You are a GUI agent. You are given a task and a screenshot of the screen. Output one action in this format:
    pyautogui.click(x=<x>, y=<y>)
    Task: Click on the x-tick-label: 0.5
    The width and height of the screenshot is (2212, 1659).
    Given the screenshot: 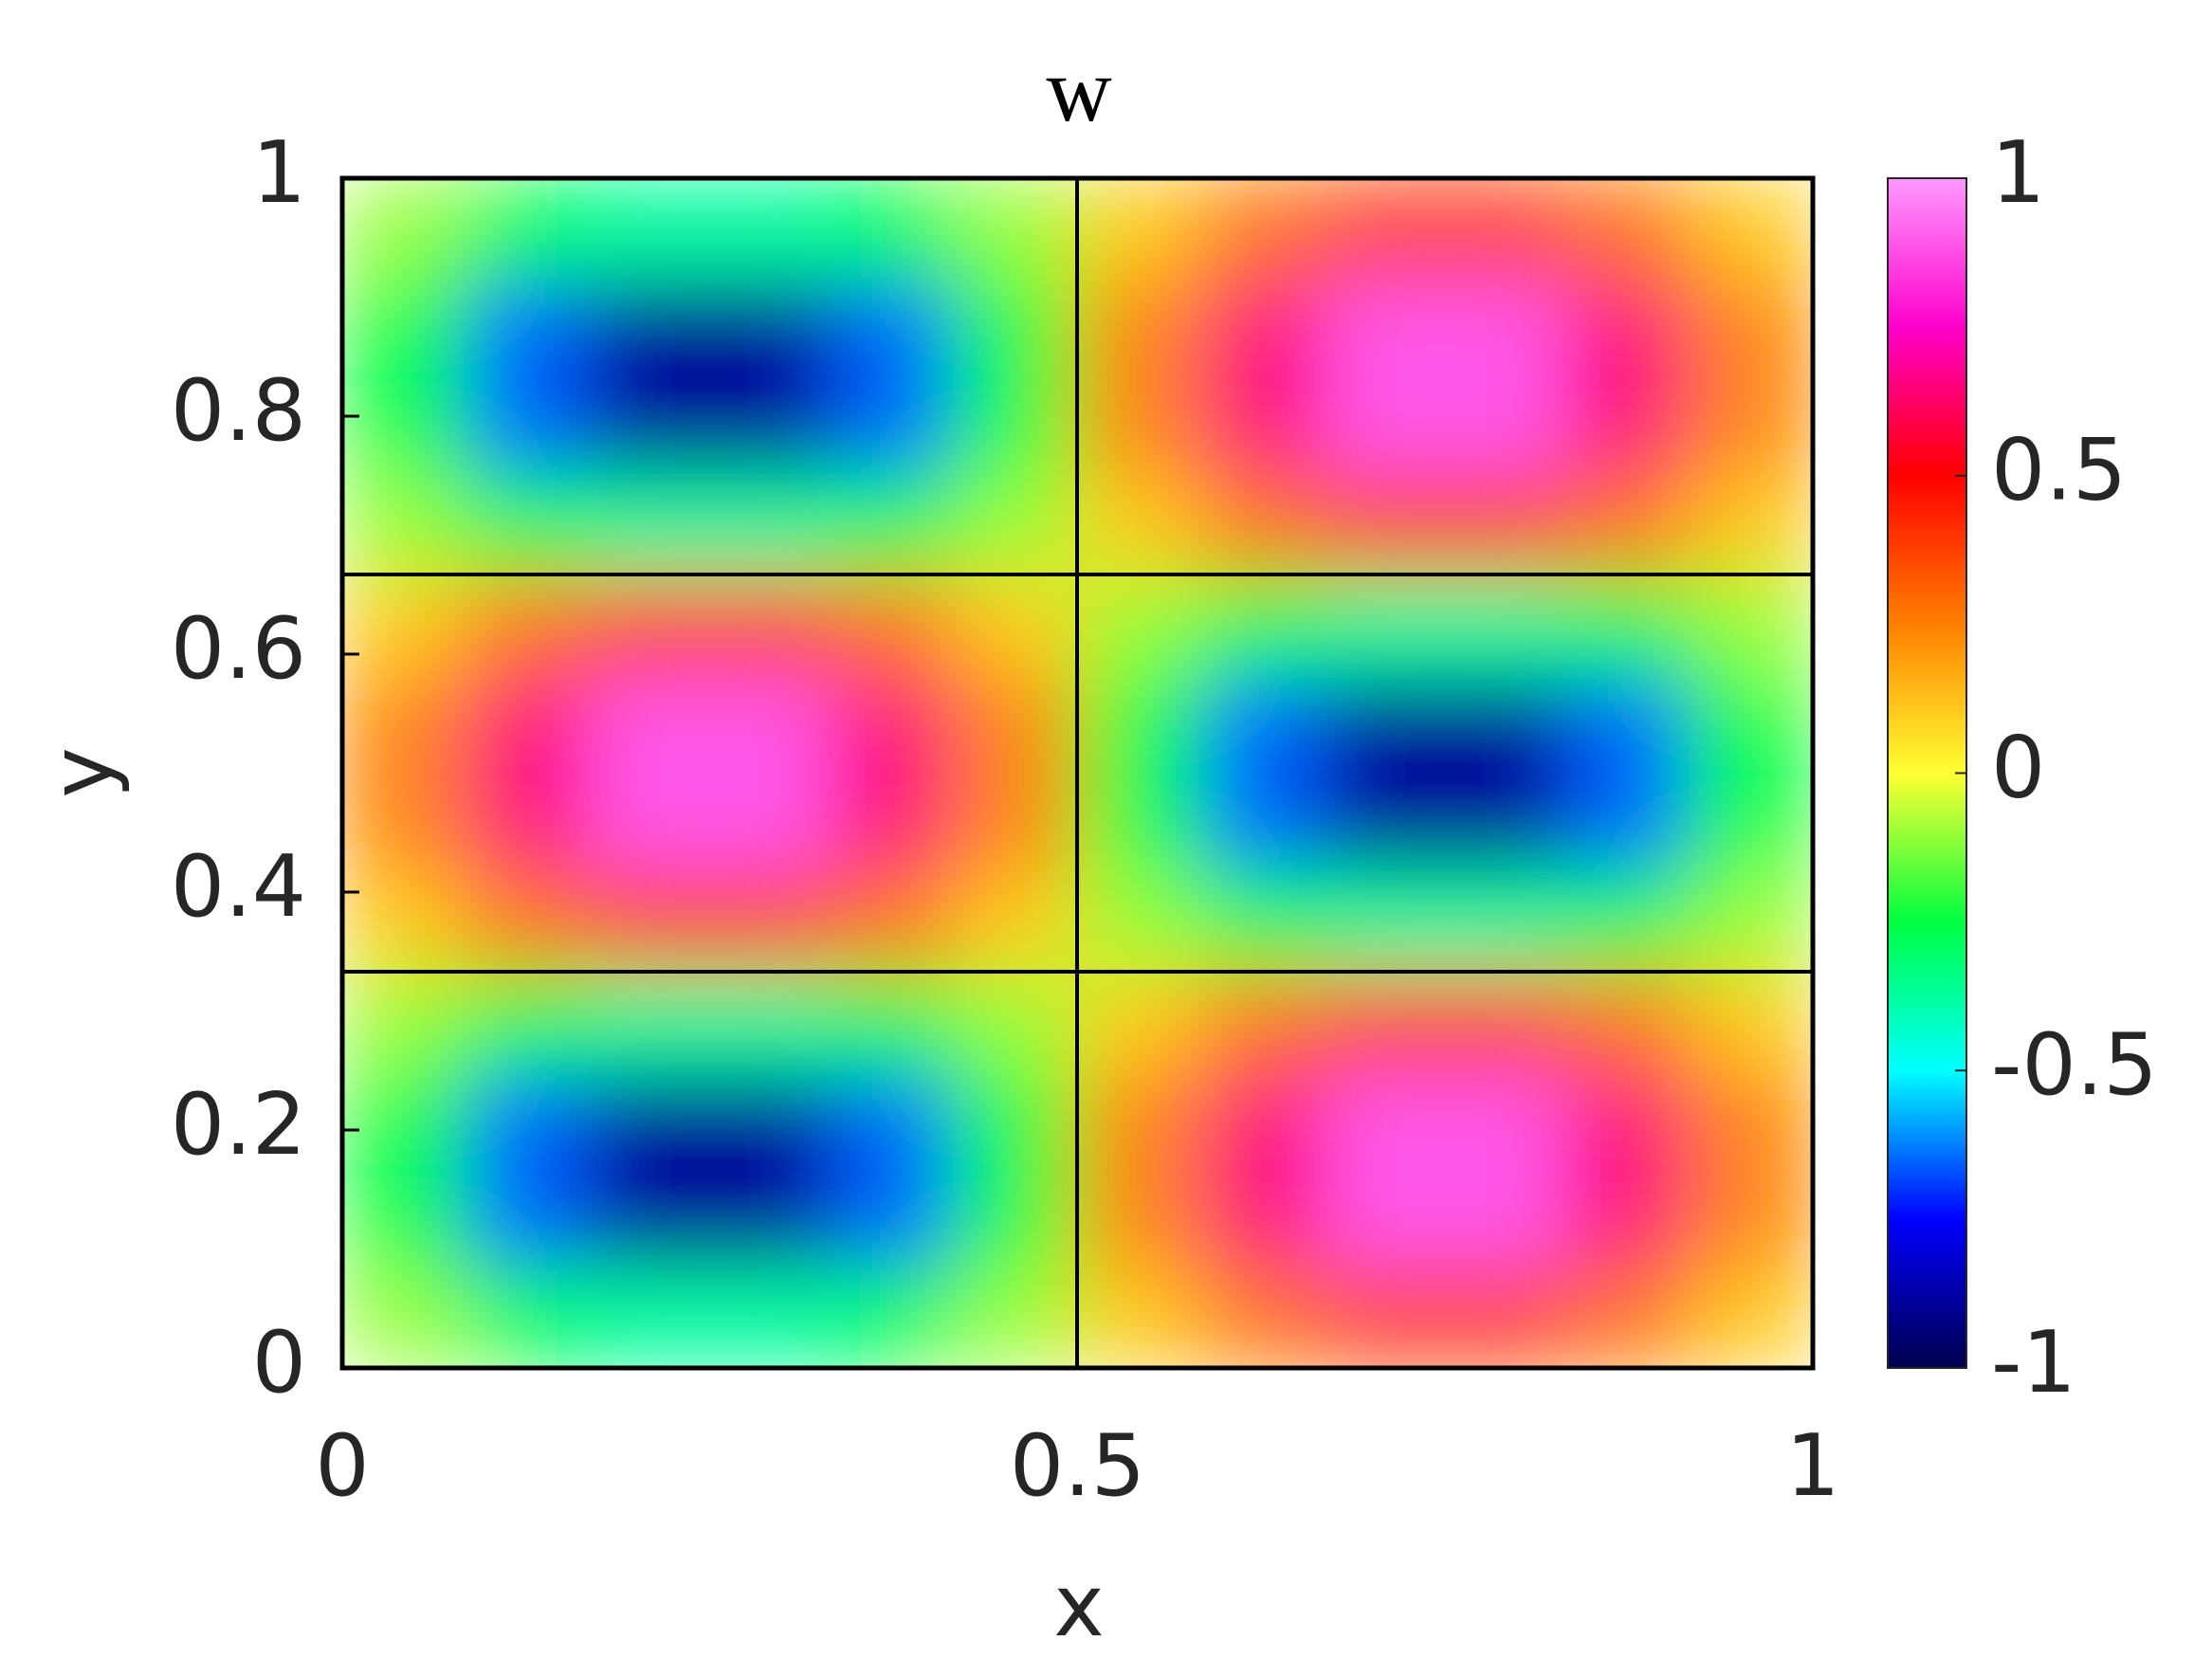 What is the action you would take?
    pyautogui.click(x=1077, y=1466)
    